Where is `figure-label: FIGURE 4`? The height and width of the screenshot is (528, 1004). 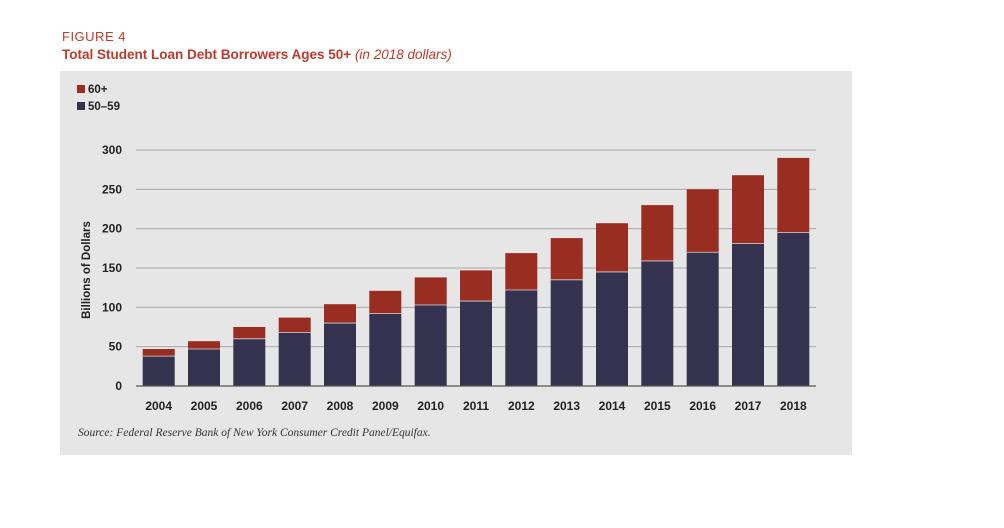 figure-label: FIGURE 4 is located at coordinates (94, 36).